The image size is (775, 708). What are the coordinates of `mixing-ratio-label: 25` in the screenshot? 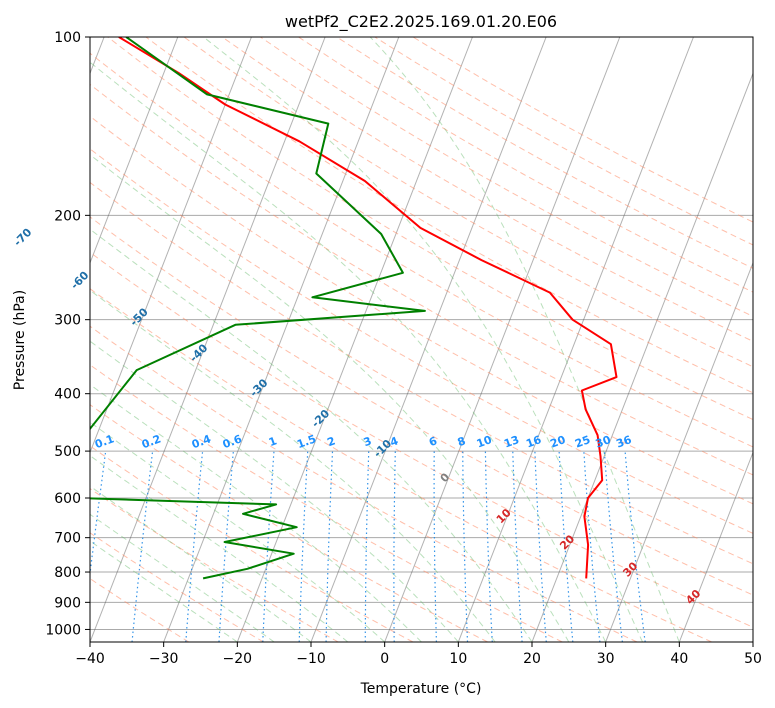 It's located at (582, 441).